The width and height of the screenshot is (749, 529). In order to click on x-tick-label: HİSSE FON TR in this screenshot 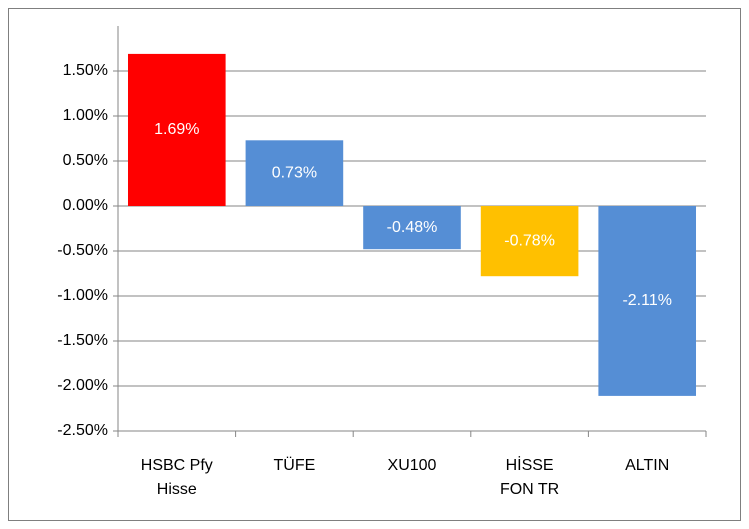, I will do `click(529, 477)`.